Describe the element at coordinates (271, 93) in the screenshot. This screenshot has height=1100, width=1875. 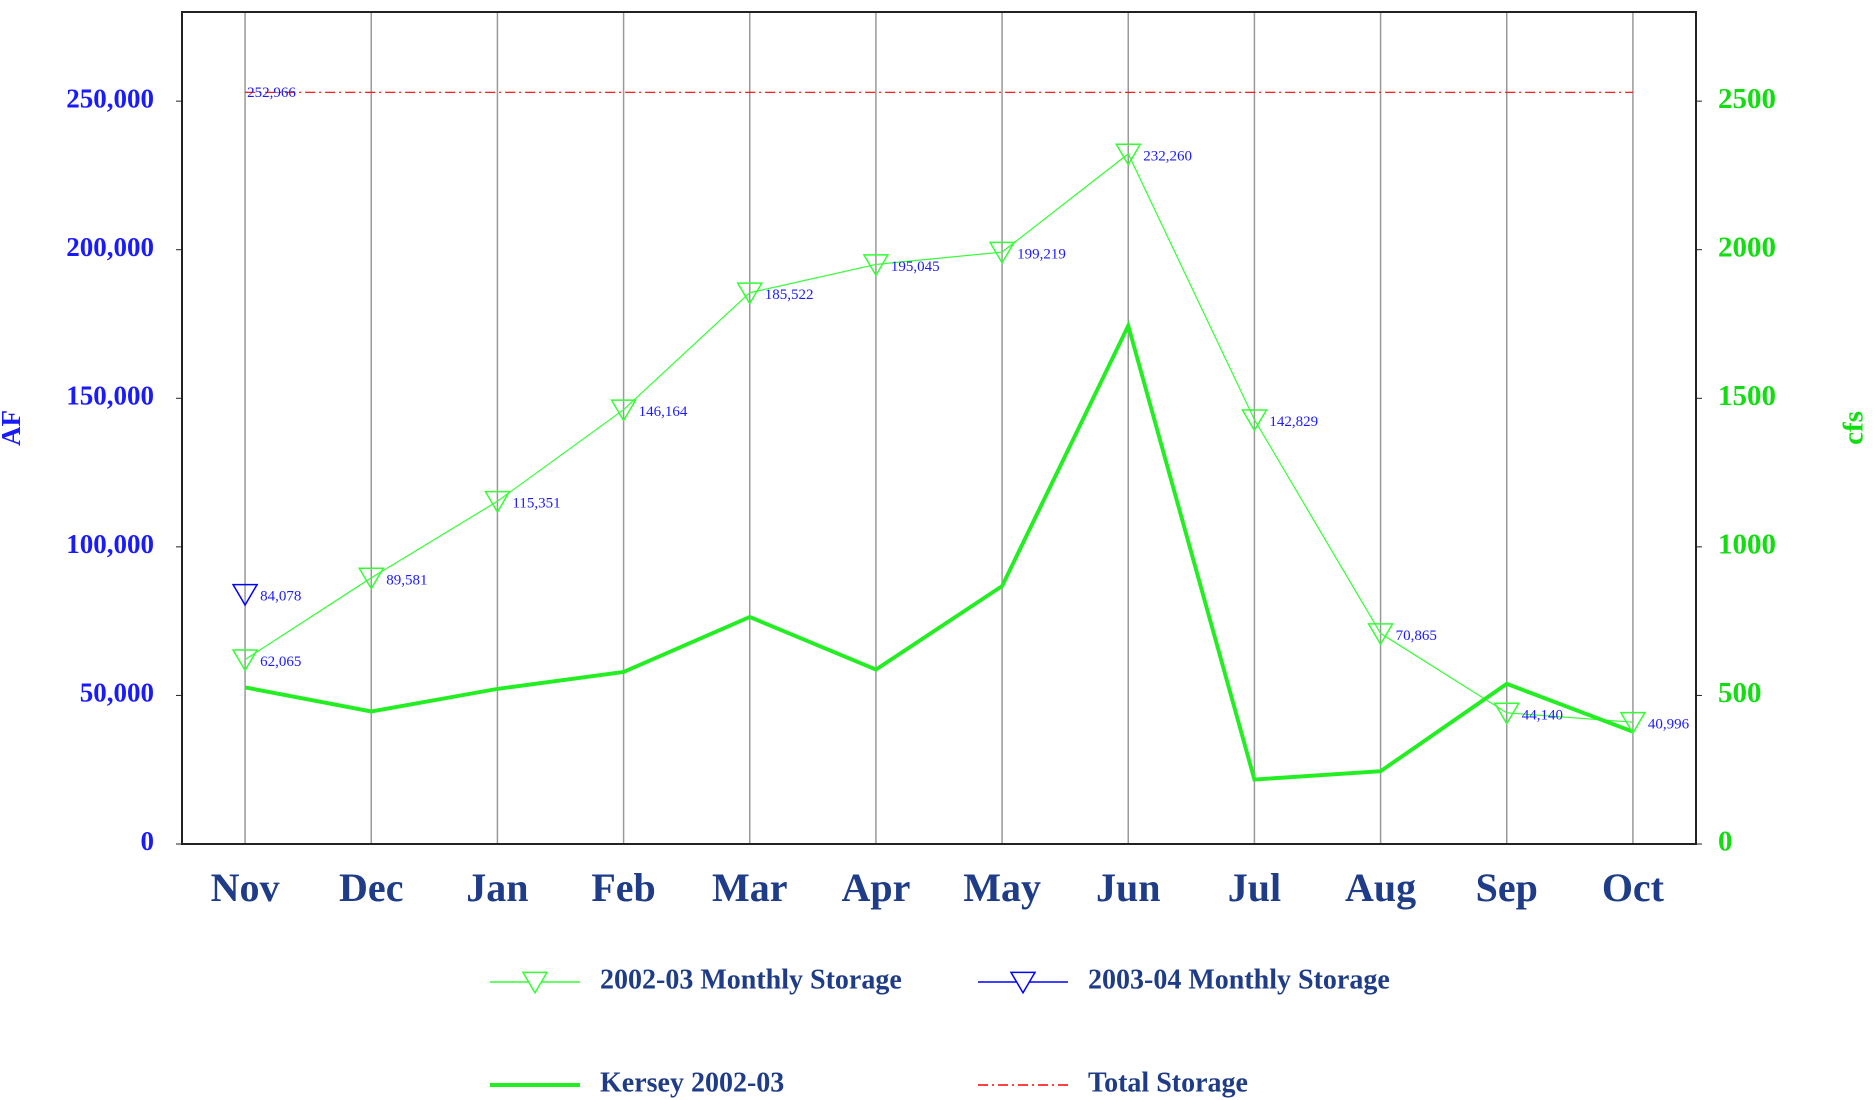
I see `value-label: 252,966` at that location.